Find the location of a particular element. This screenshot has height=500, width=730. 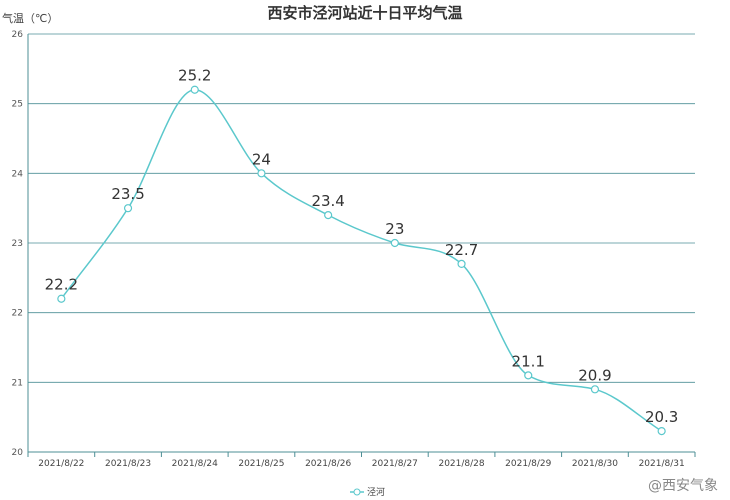

y-tick-label: 21 is located at coordinates (17, 383).